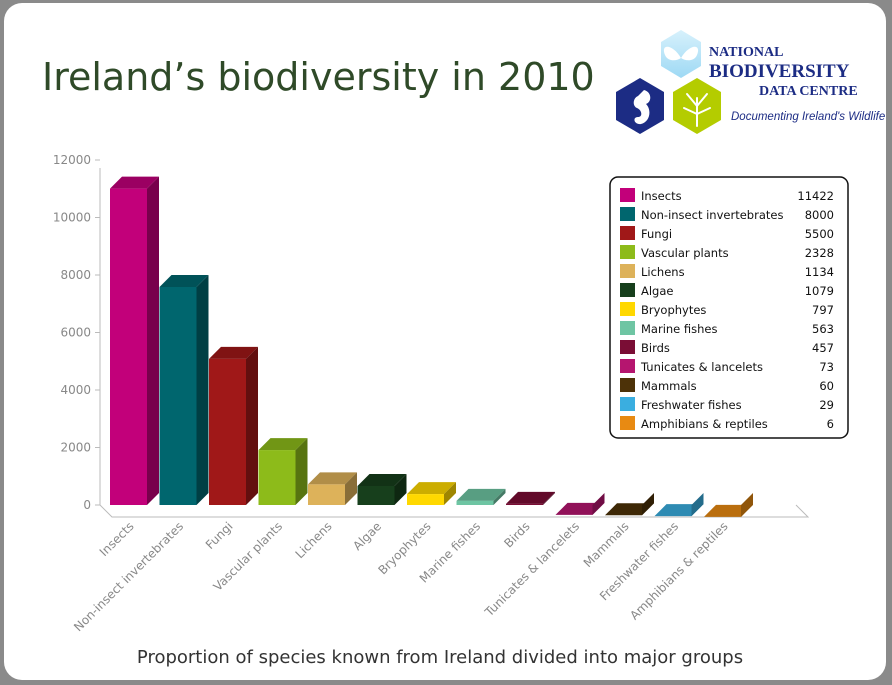 The width and height of the screenshot is (892, 685). What do you see at coordinates (75, 448) in the screenshot?
I see `y-tick-label: 2000` at bounding box center [75, 448].